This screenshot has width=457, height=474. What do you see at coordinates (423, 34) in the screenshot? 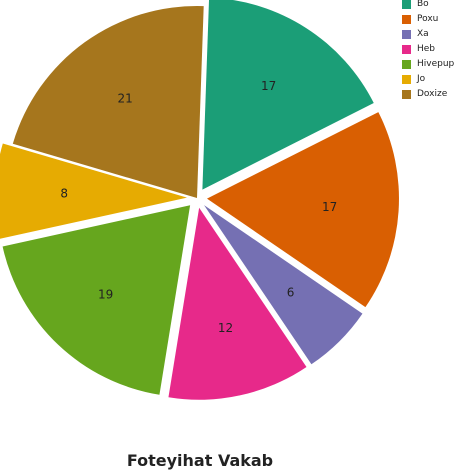
I see `legend-label: Xa` at bounding box center [423, 34].